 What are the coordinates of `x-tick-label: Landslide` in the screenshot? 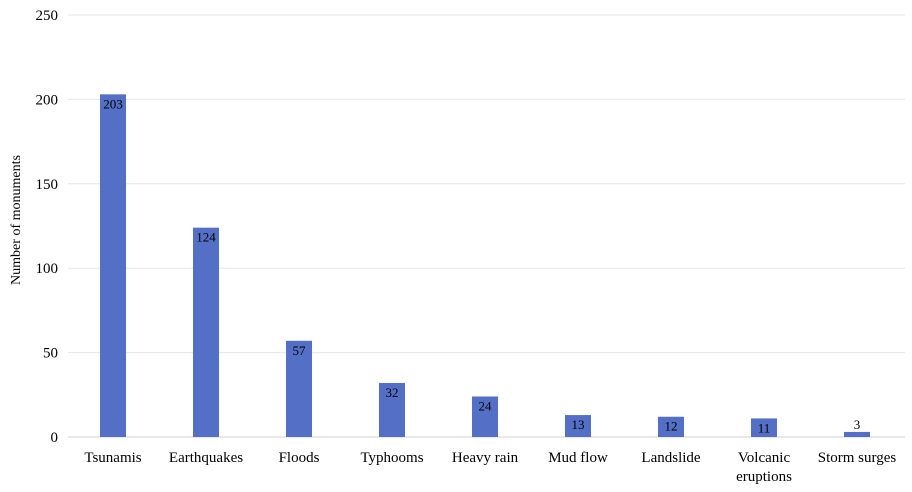 It's located at (670, 458).